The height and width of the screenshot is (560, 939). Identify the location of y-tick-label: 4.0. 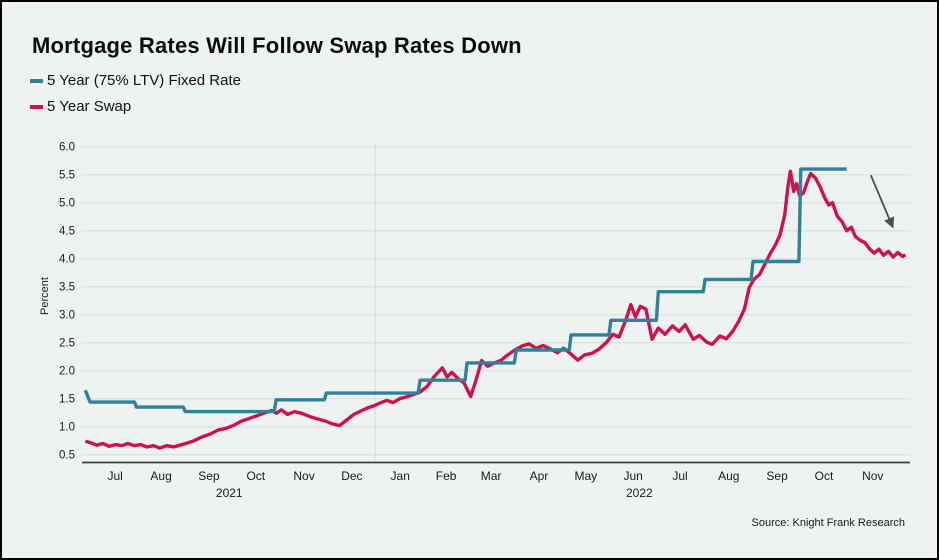
(67, 260).